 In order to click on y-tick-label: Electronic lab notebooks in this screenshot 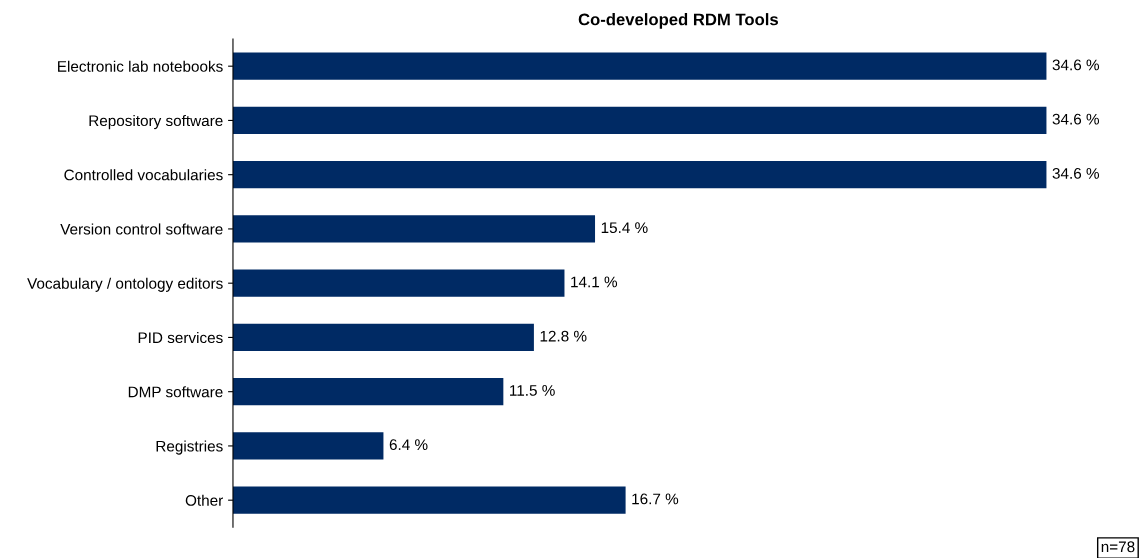, I will do `click(140, 66)`.